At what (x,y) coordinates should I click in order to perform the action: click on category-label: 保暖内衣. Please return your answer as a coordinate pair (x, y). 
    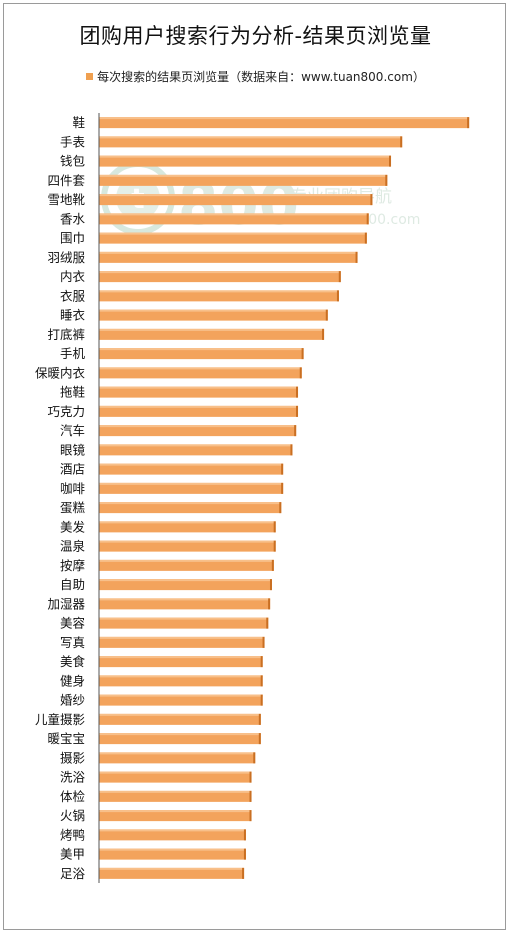
    Looking at the image, I should click on (60, 372).